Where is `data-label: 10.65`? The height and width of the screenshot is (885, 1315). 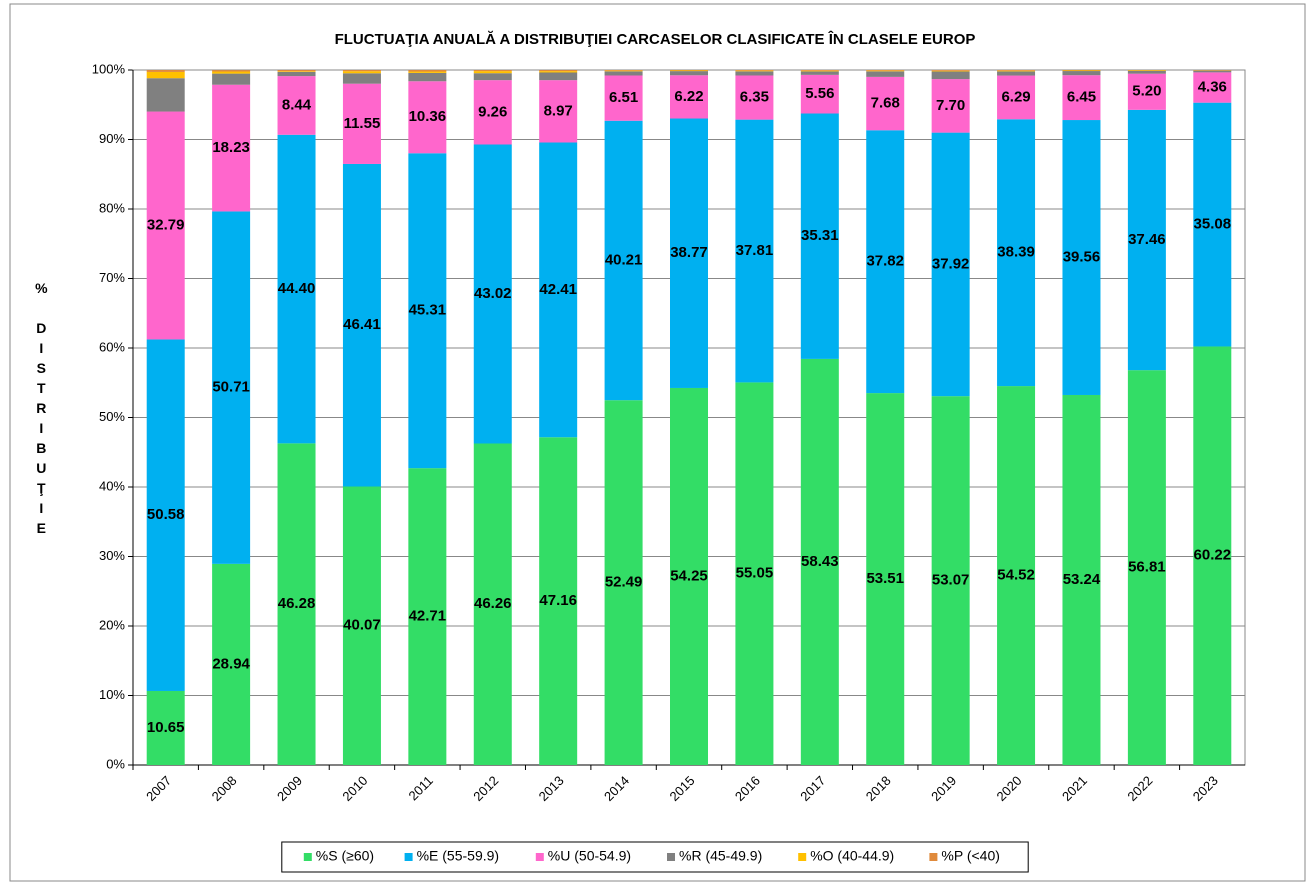 data-label: 10.65 is located at coordinates (166, 727).